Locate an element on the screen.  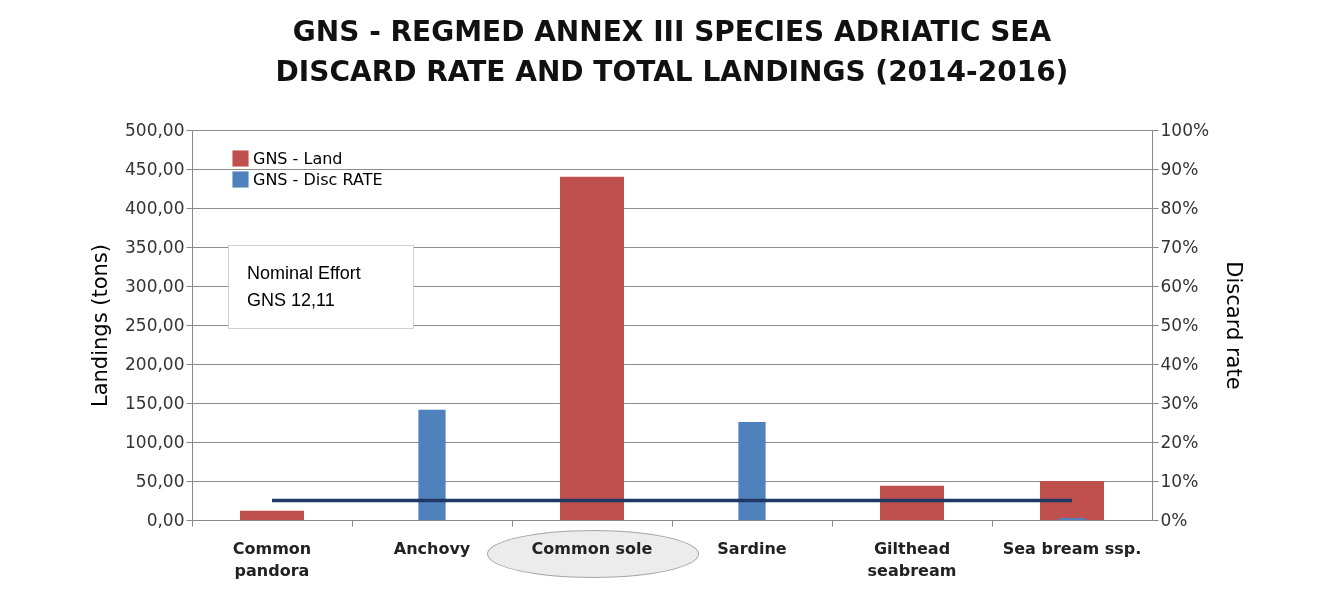
y-axis-title: Landings (tons) is located at coordinates (100, 325).